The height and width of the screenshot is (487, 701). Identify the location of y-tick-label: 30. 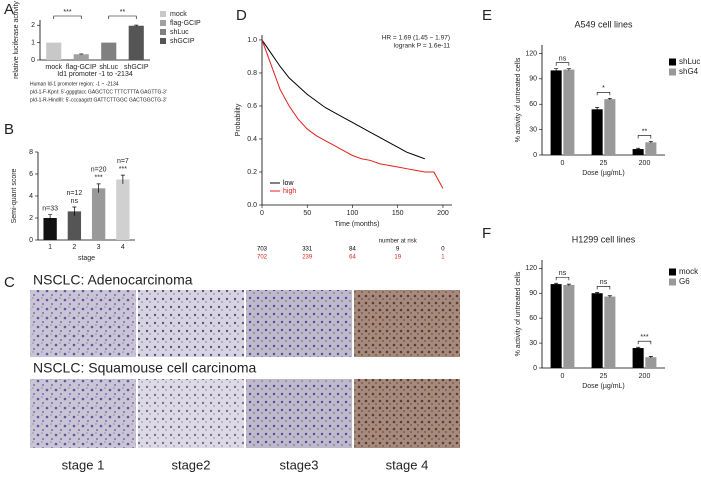
(533, 129).